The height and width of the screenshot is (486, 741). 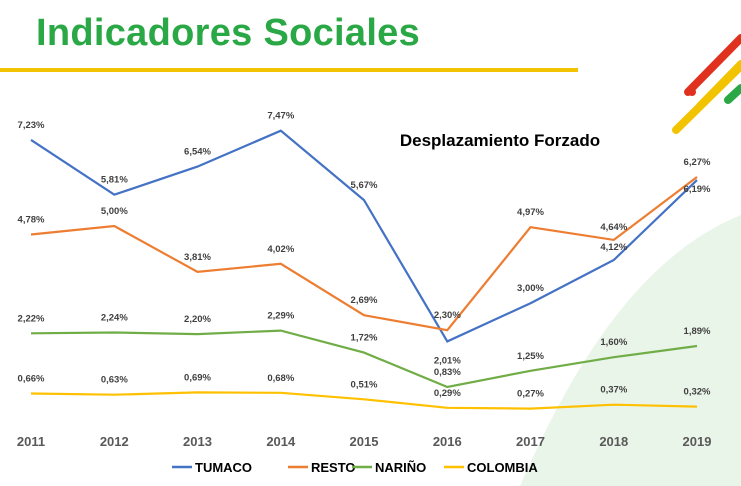 I want to click on legend-label-resto: RESTO, so click(x=333, y=467).